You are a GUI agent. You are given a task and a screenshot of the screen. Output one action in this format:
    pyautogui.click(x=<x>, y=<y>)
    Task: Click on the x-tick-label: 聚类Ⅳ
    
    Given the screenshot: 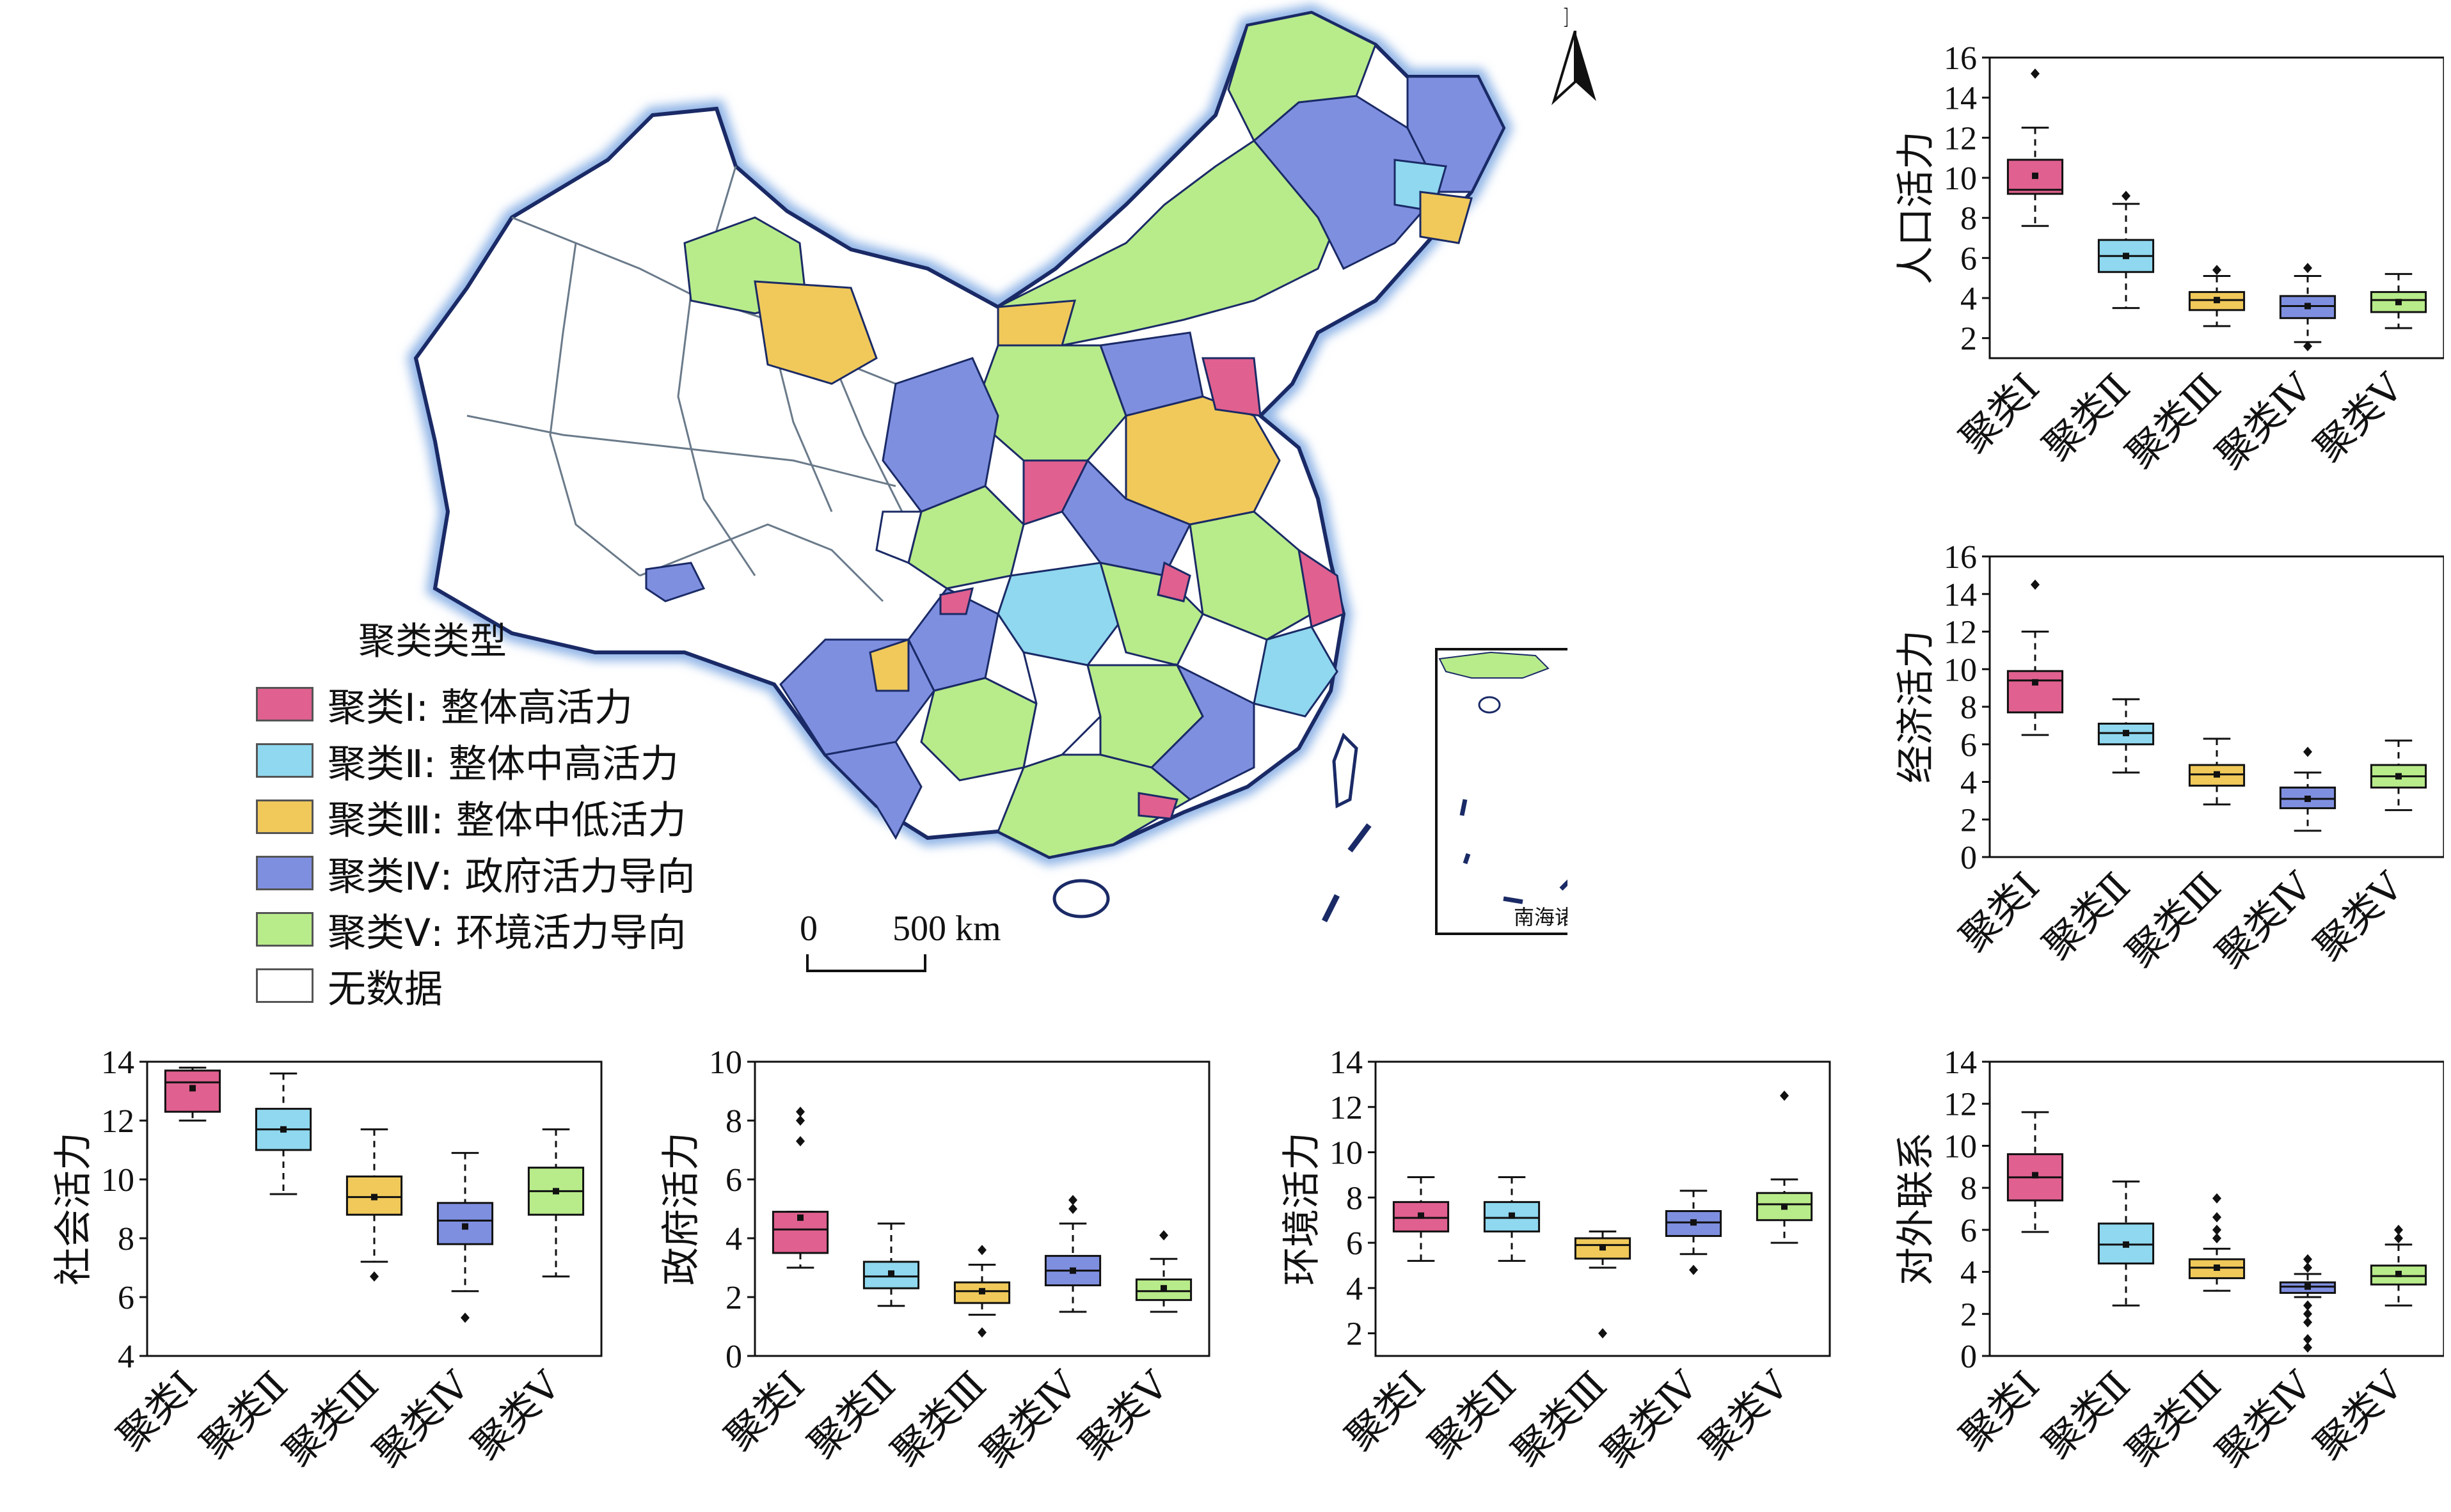 What is the action you would take?
    pyautogui.click(x=1650, y=1420)
    